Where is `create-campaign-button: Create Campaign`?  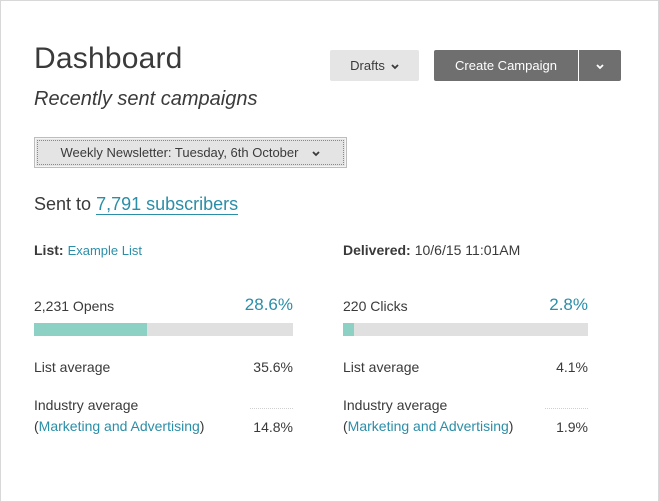 create-campaign-button: Create Campaign is located at coordinates (506, 65).